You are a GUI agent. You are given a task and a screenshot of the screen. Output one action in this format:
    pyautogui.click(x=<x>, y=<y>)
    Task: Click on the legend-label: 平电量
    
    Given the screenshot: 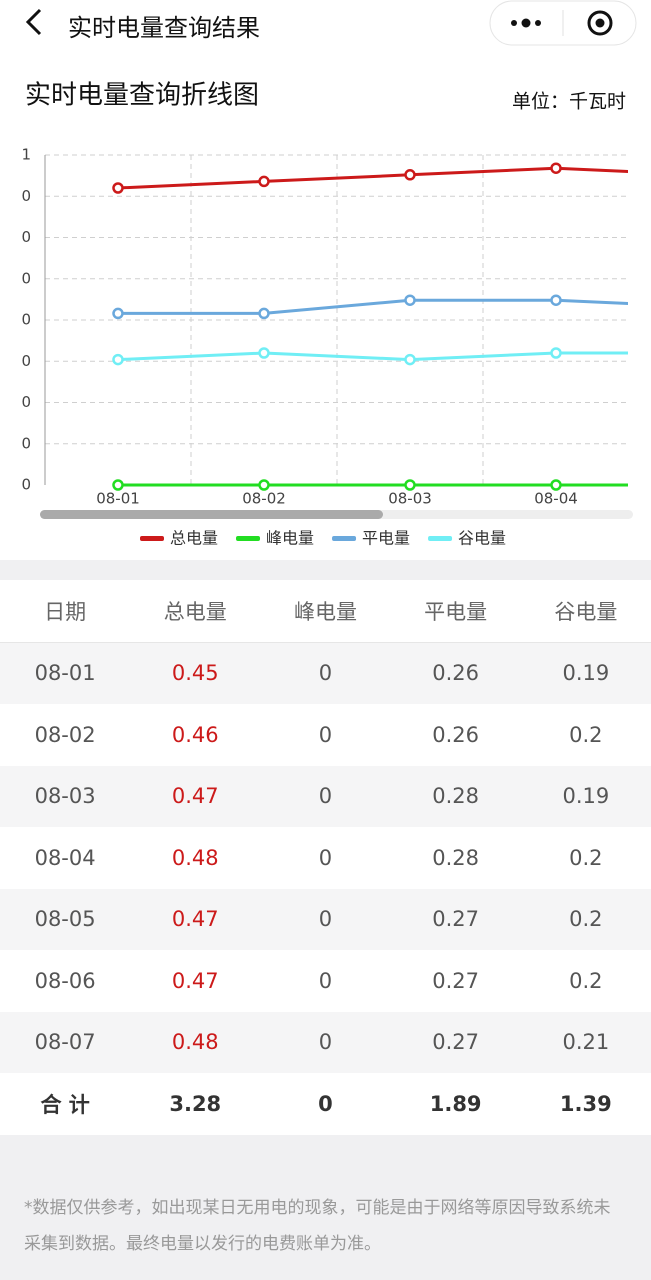 What is the action you would take?
    pyautogui.click(x=386, y=538)
    